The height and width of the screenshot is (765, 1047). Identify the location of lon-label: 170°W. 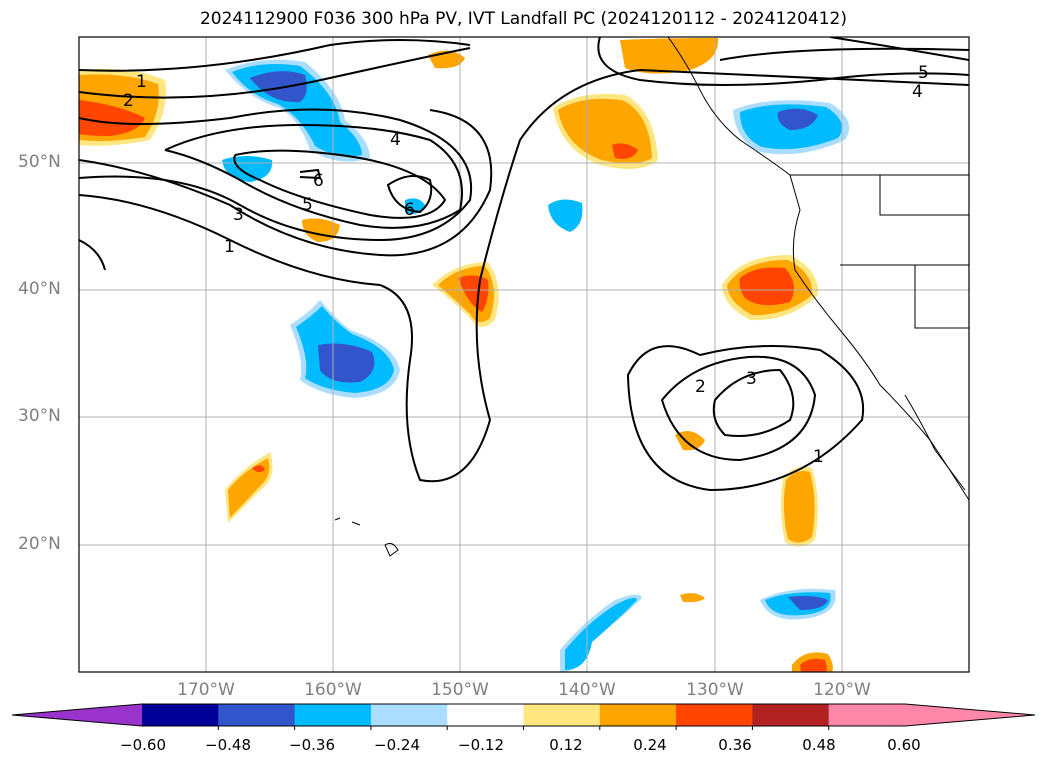
(206, 690).